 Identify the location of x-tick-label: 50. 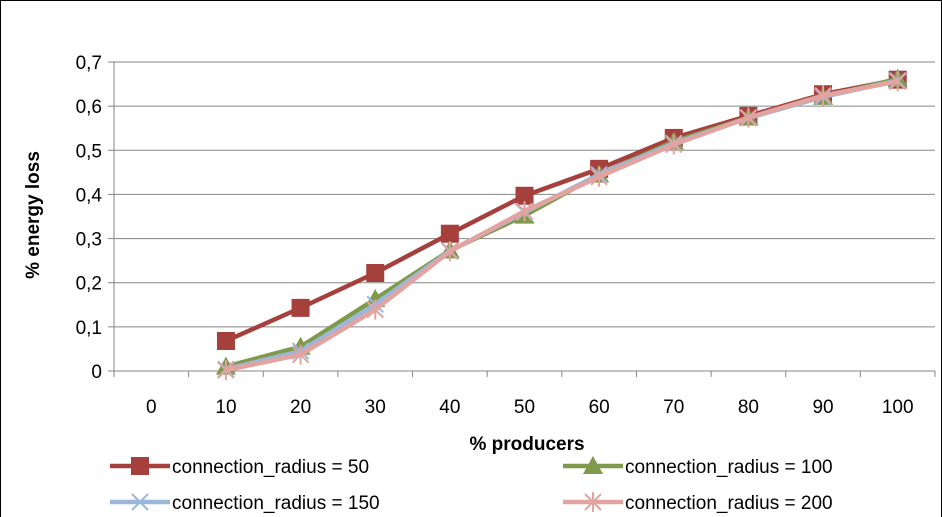
(524, 407).